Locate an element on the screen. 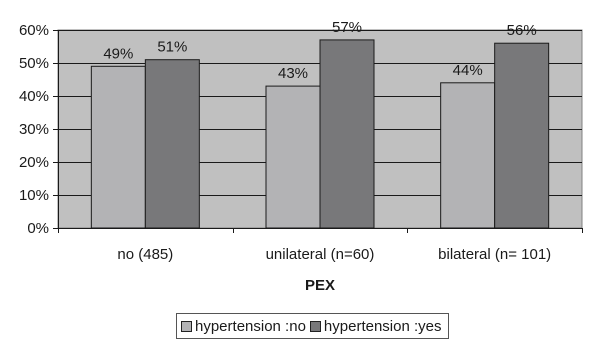 This screenshot has width=604, height=341. legend-label-hypertension-yes: hypertension :yes is located at coordinates (382, 326).